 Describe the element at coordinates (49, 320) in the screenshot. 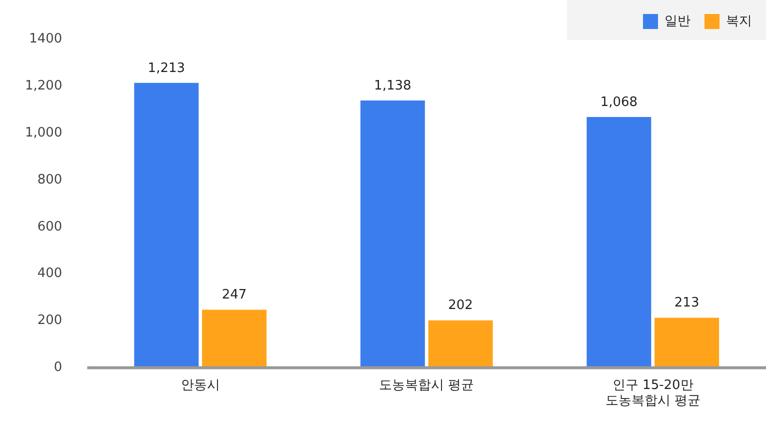

I see `y-tick-label: 200` at that location.